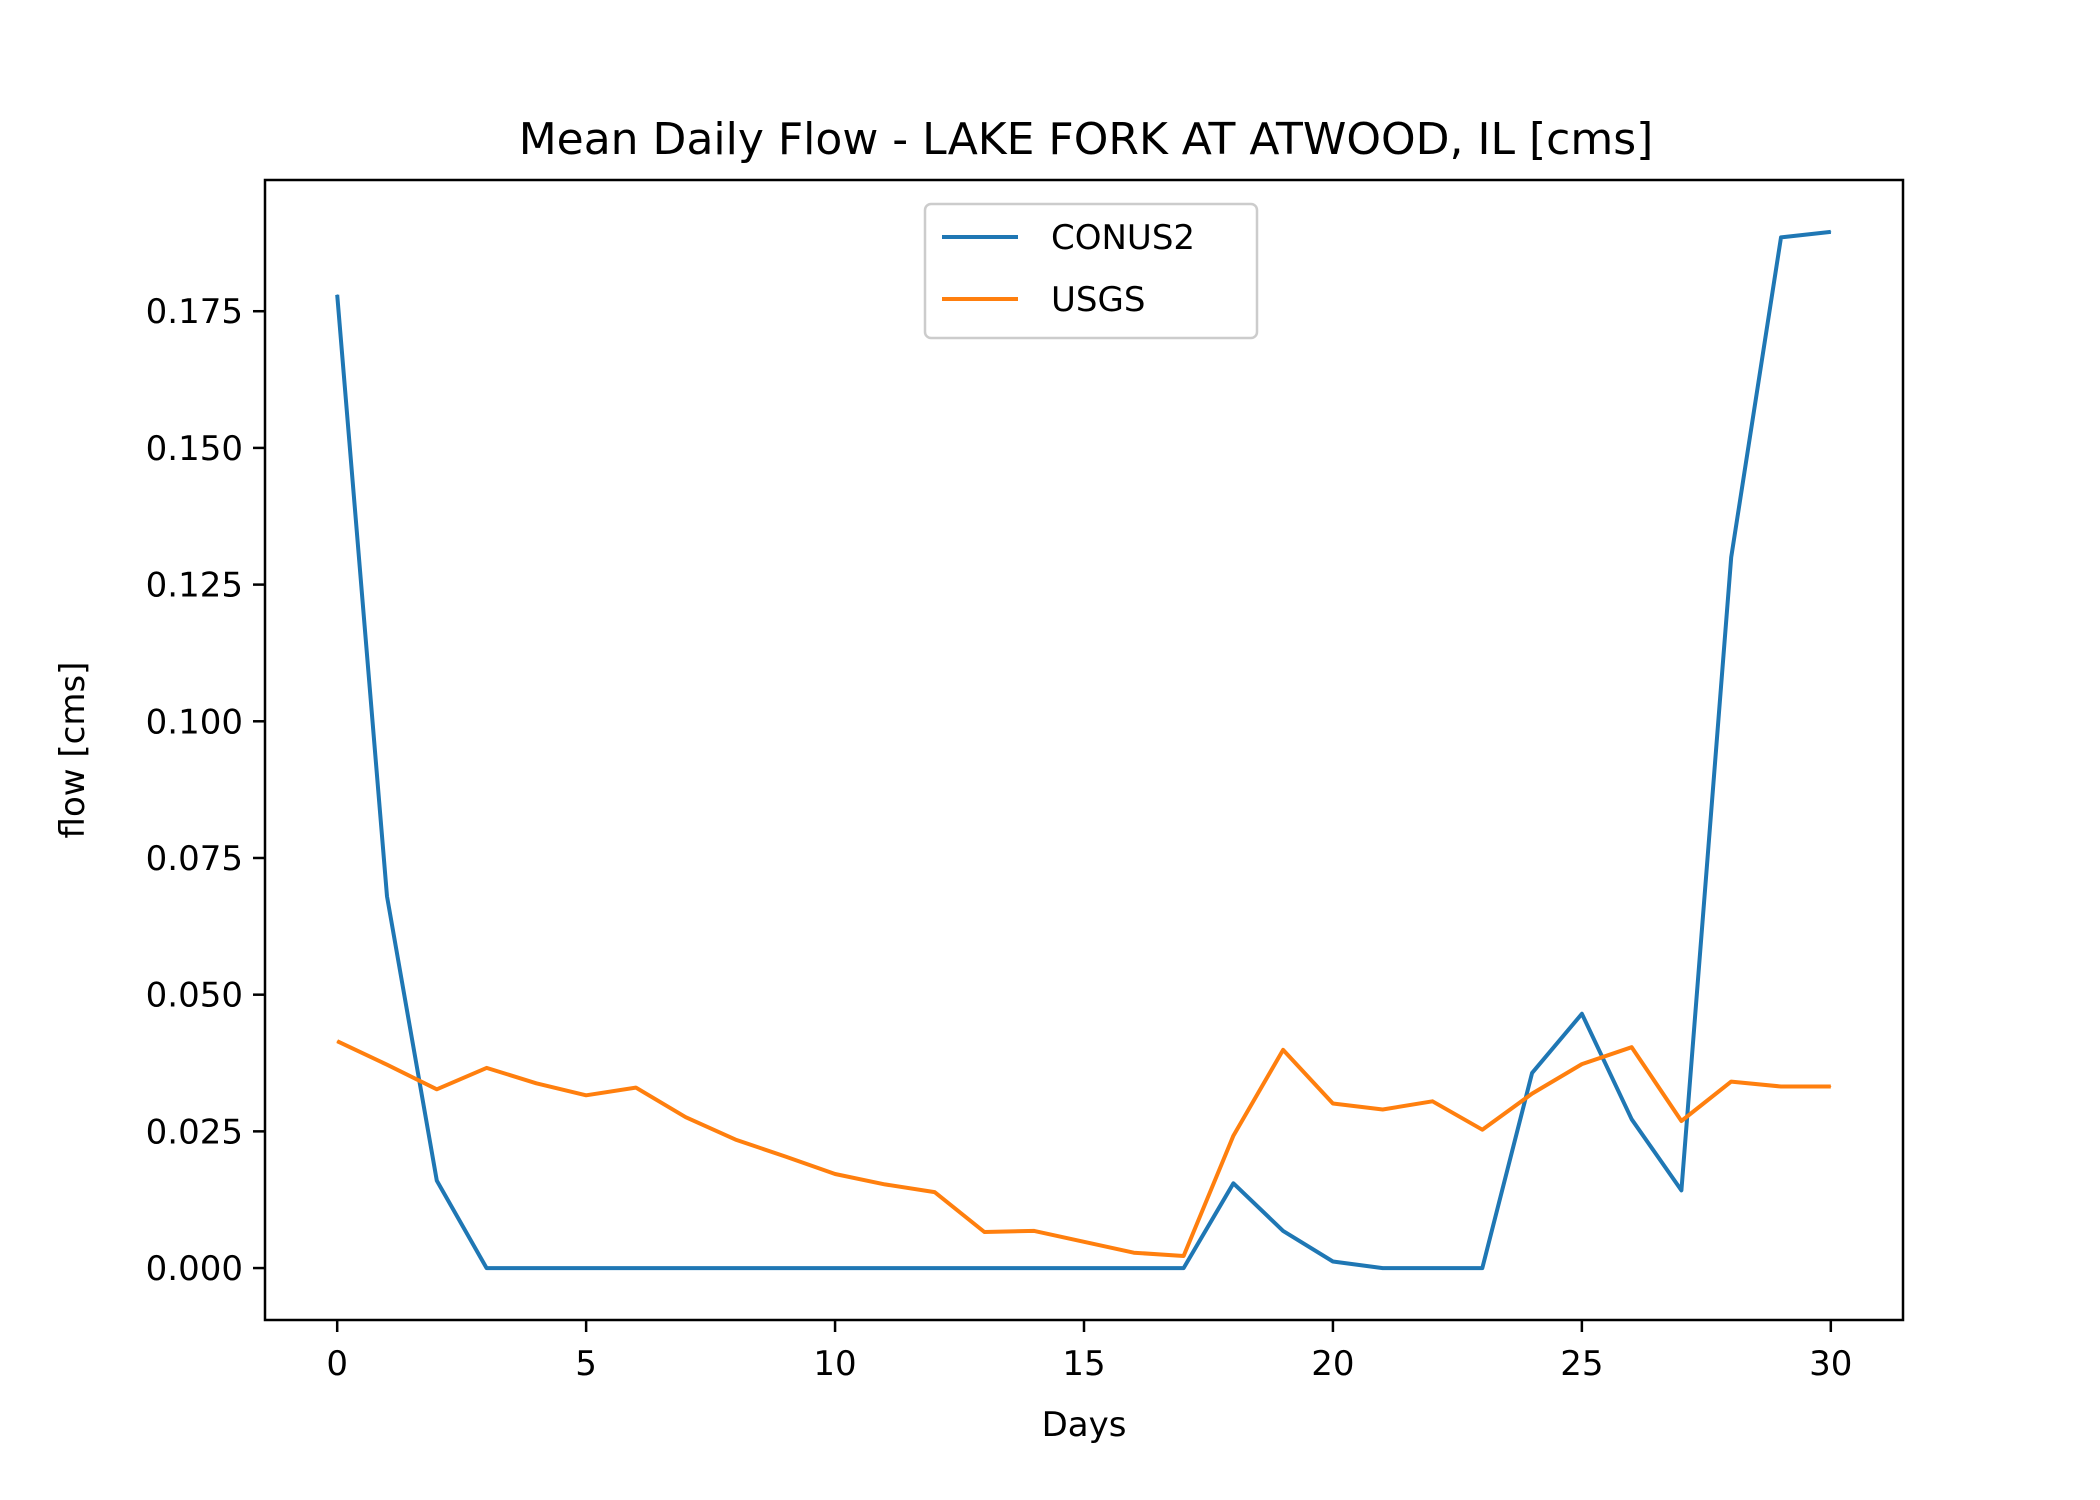 The image size is (2100, 1500). Describe the element at coordinates (194, 996) in the screenshot. I see `y-tick-label: 0.050` at that location.